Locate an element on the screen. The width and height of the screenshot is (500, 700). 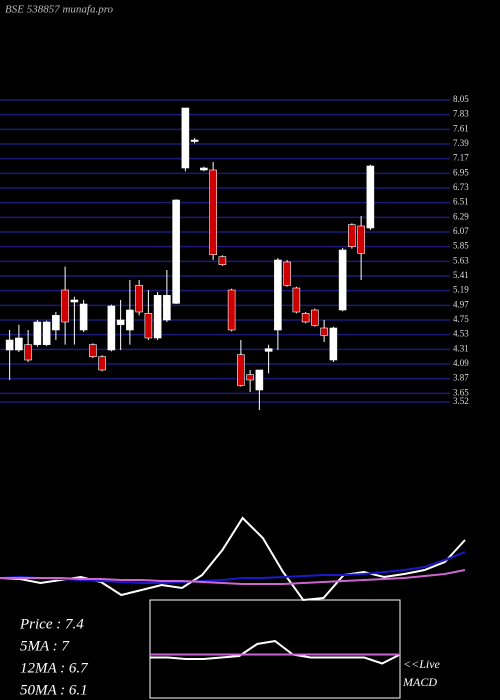
macd-frame is located at coordinates (275, 649).